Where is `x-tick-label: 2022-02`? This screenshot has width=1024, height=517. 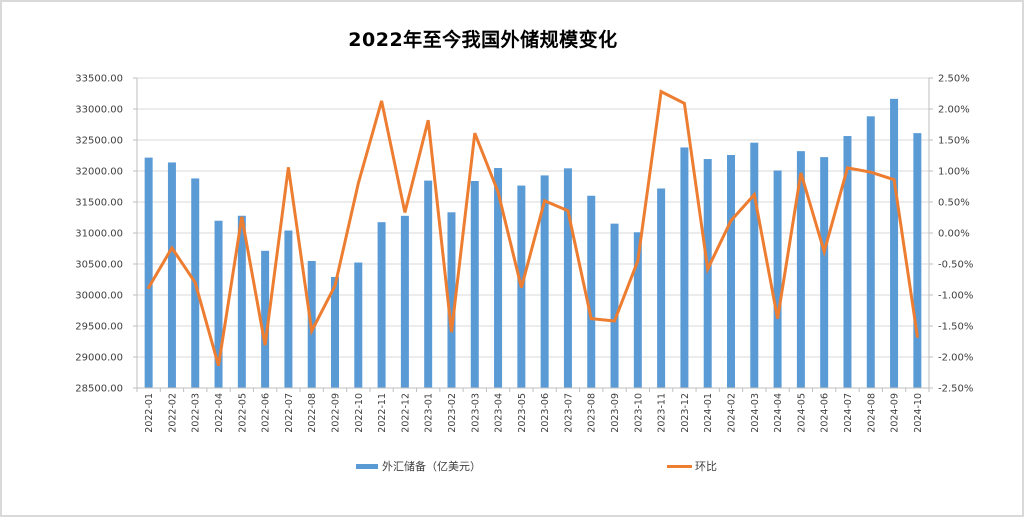
x-tick-label: 2022-02 is located at coordinates (172, 413).